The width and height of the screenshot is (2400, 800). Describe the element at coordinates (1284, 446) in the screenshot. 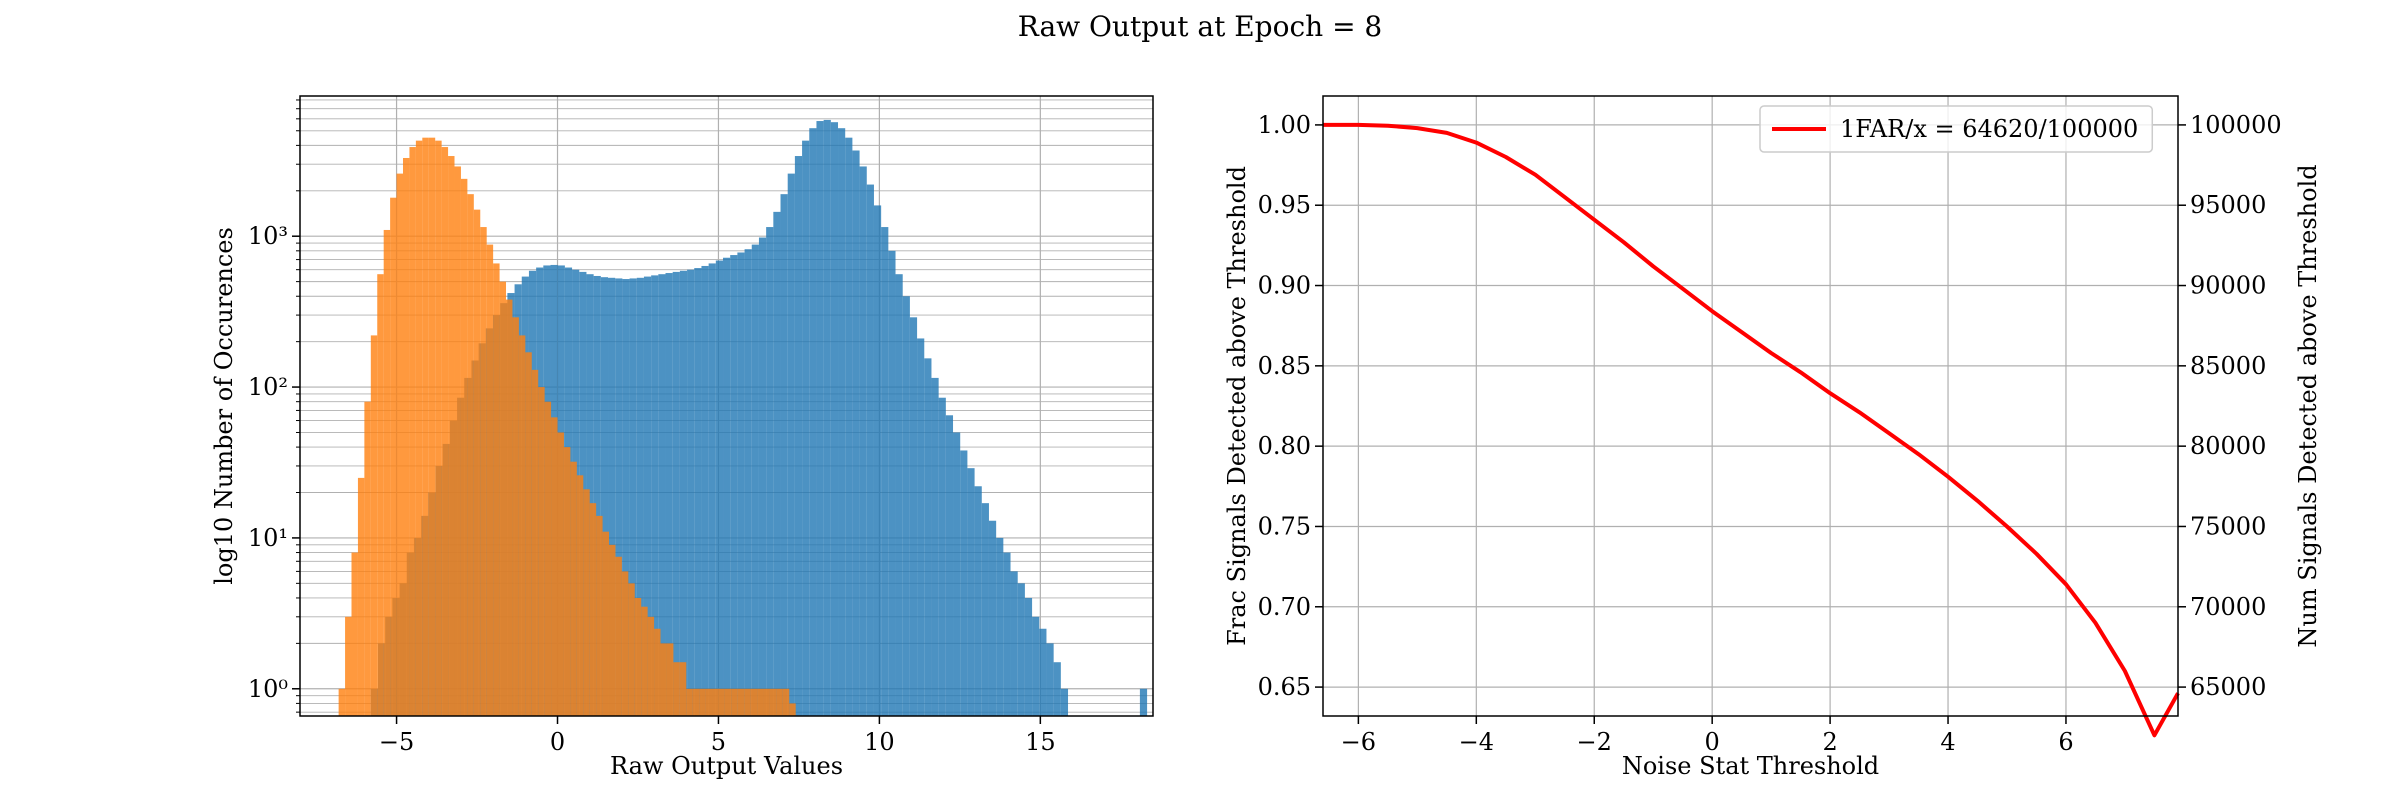

I see `right-y-tick-label: 0.80` at that location.